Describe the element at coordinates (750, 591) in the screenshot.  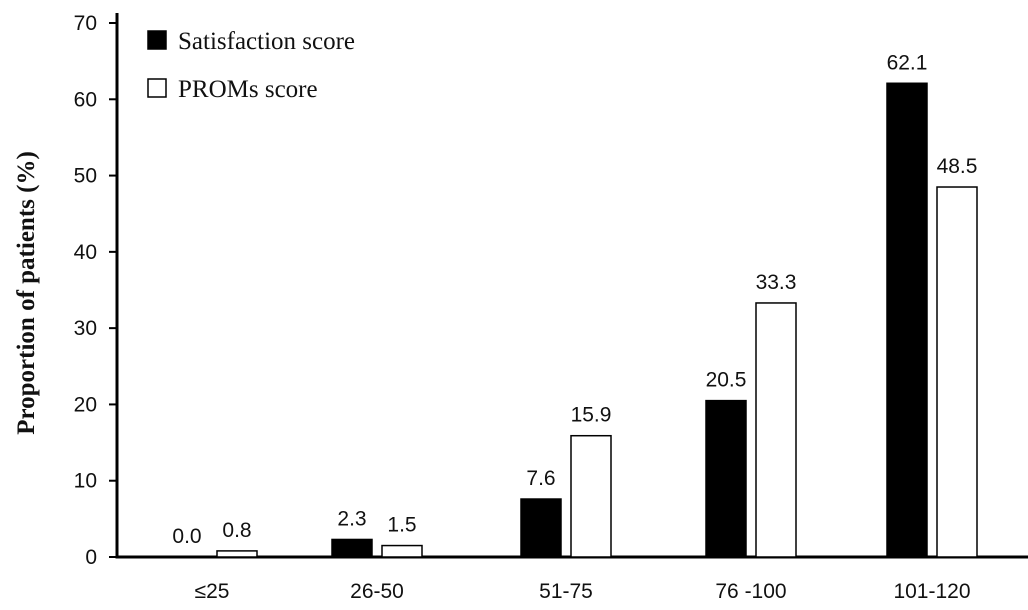
I see `x-tick-label: 76 -100` at that location.